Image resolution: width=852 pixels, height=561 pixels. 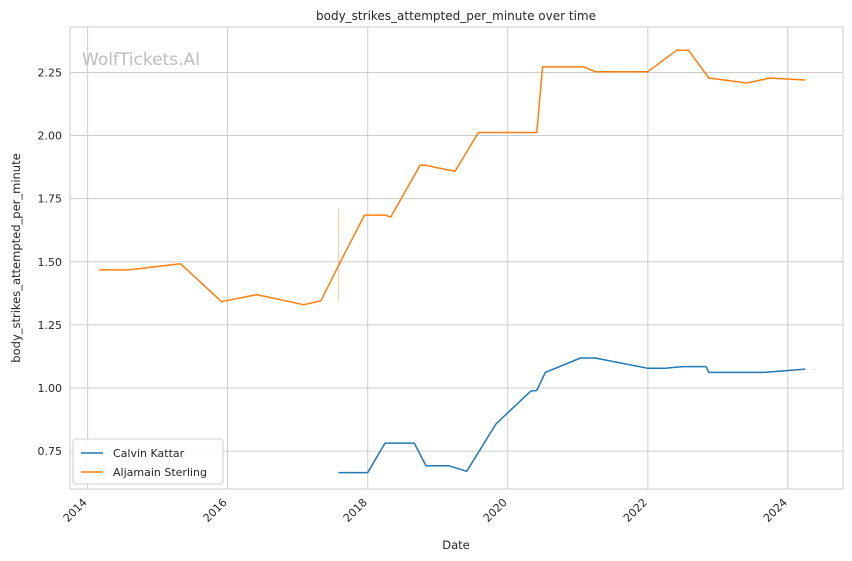 I want to click on y-tick-label: 1.00, so click(x=50, y=388).